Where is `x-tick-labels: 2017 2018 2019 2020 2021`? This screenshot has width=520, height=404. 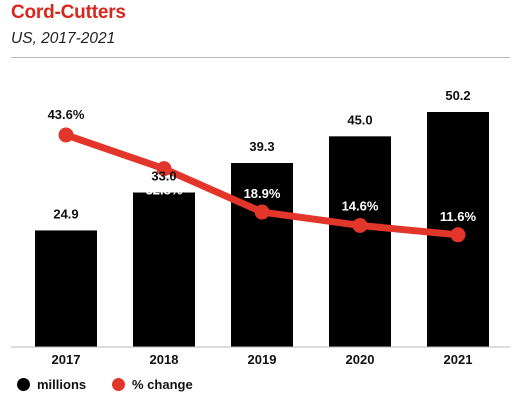 x-tick-labels: 2017 2018 2019 2020 2021 is located at coordinates (262, 359).